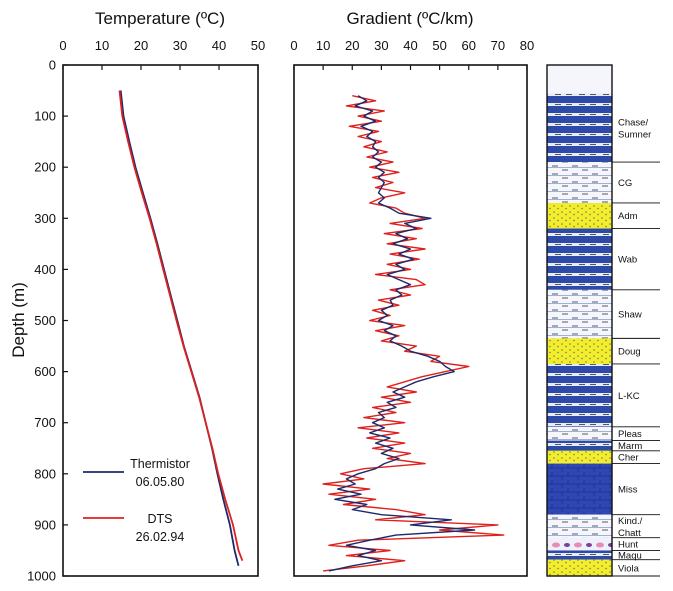 The image size is (673, 591). Describe the element at coordinates (45, 422) in the screenshot. I see `depth-tick-label: 700` at that location.